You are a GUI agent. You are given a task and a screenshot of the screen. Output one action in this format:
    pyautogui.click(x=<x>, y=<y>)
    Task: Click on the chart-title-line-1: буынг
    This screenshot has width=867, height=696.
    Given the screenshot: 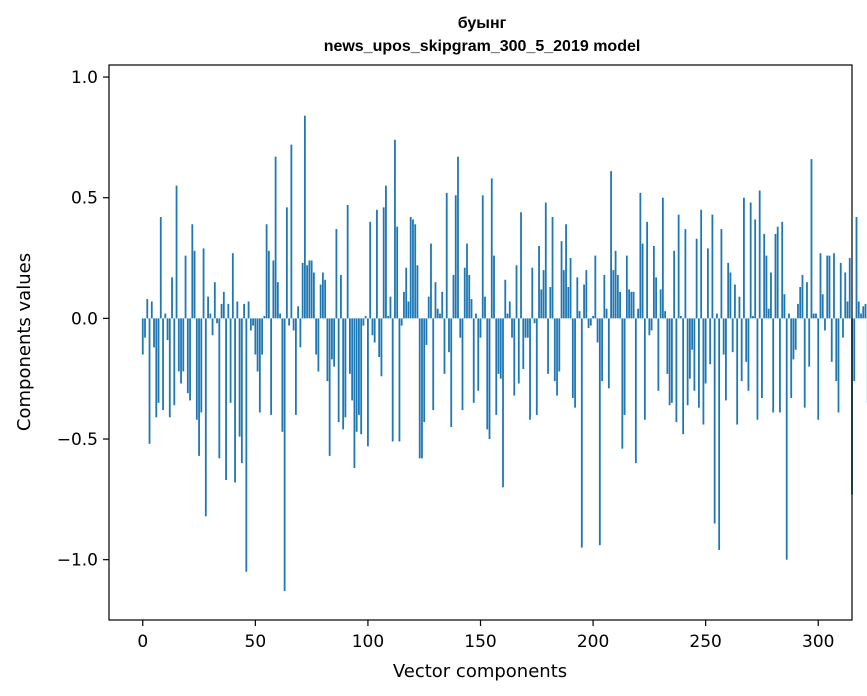 What is the action you would take?
    pyautogui.click(x=482, y=23)
    